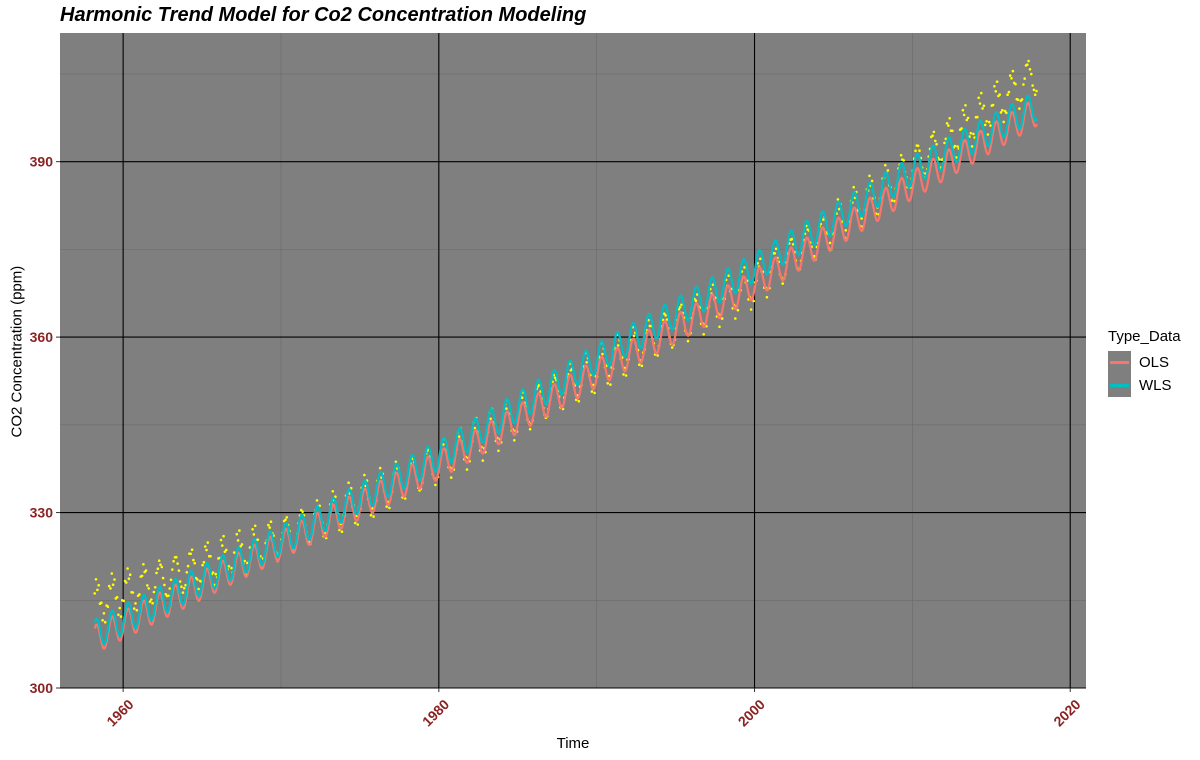 Image resolution: width=1200 pixels, height=760 pixels. Describe the element at coordinates (42, 162) in the screenshot. I see `y-tick-label: 390` at that location.